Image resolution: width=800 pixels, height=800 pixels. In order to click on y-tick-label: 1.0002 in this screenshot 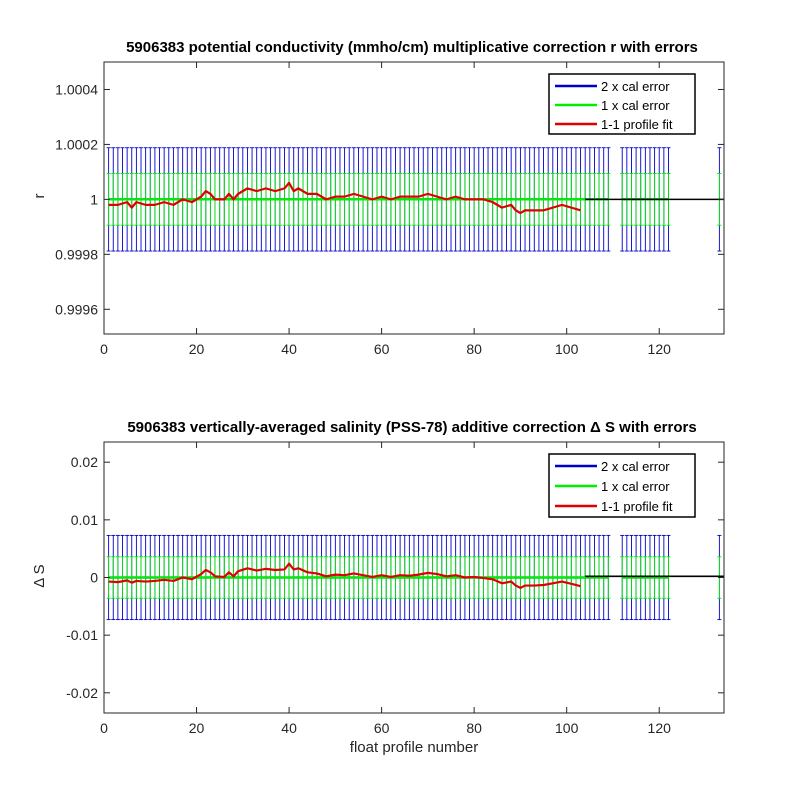, I will do `click(76, 144)`.